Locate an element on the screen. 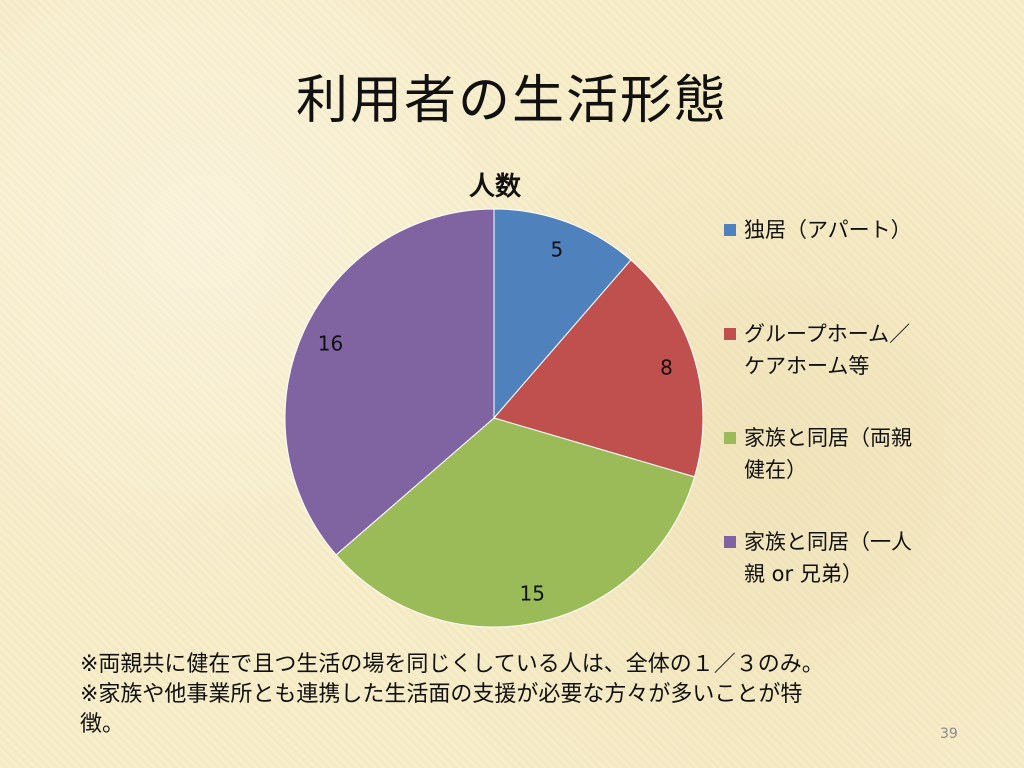 Image resolution: width=1024 pixels, height=768 pixels. pie-slice-grouphome is located at coordinates (598, 368).